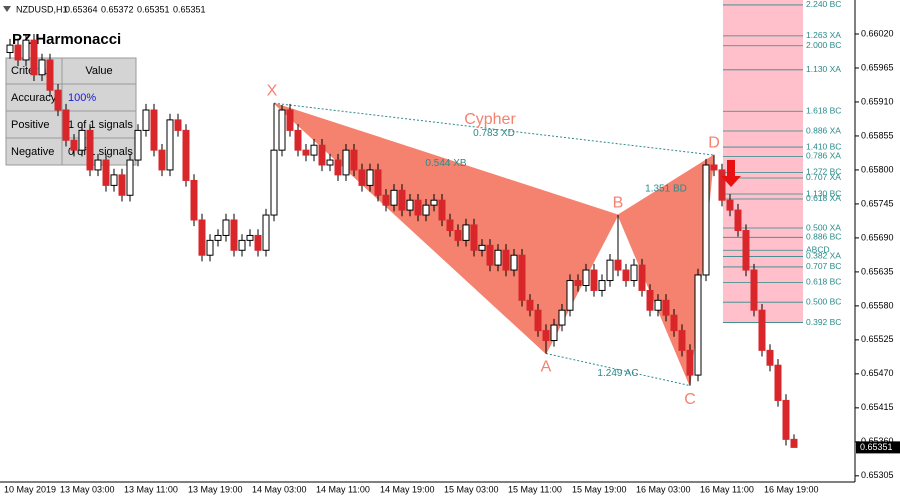  What do you see at coordinates (877, 407) in the screenshot?
I see `y-tick-label: 0.65415` at bounding box center [877, 407].